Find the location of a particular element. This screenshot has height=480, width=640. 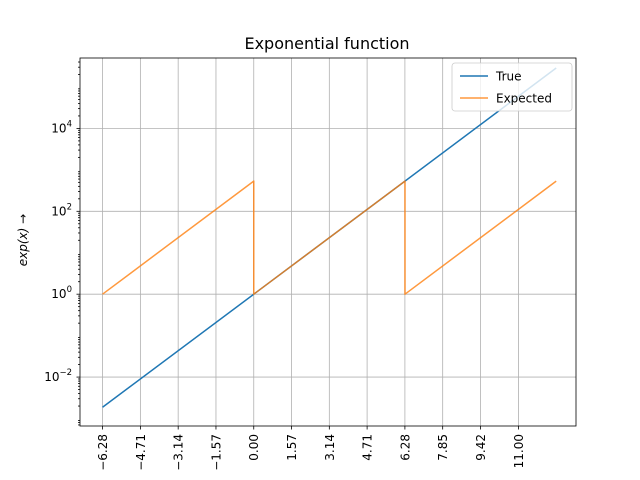

y-tick-label-exponent: −2 is located at coordinates (65, 373).